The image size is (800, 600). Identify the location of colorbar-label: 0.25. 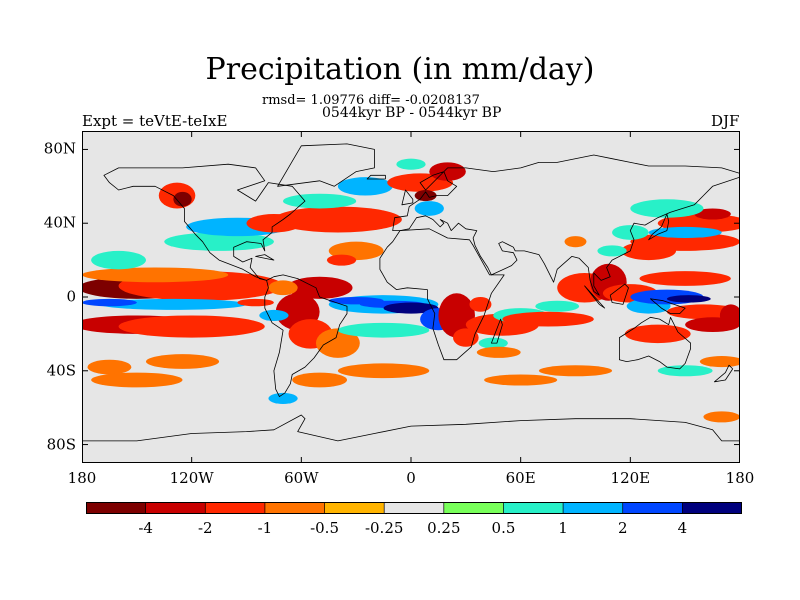
(444, 528).